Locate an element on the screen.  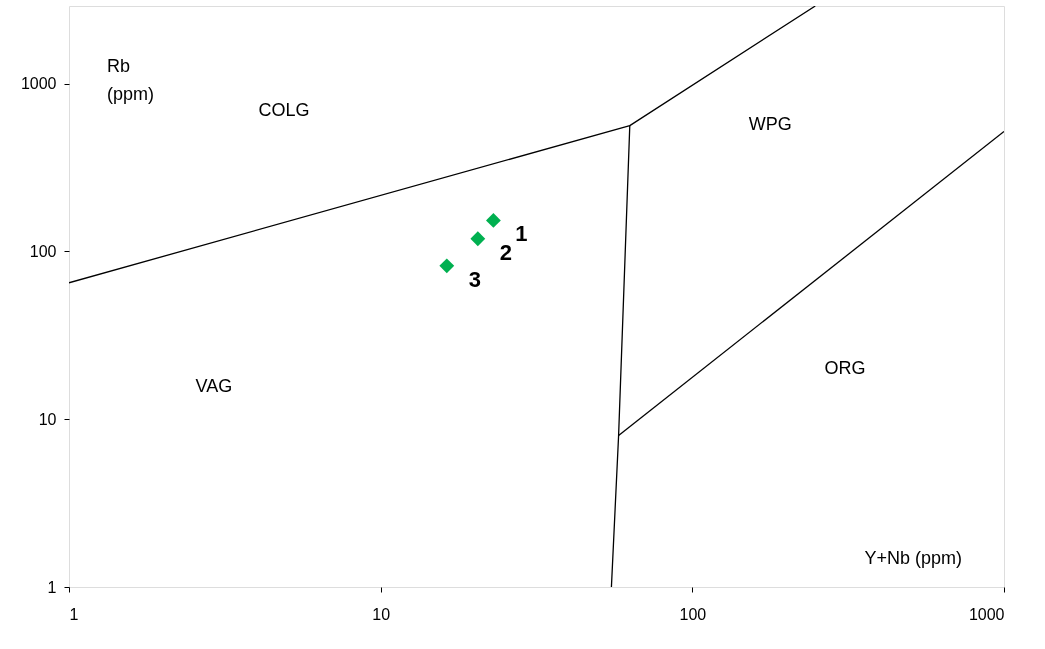
y-tick-label: 1 is located at coordinates (52, 587).